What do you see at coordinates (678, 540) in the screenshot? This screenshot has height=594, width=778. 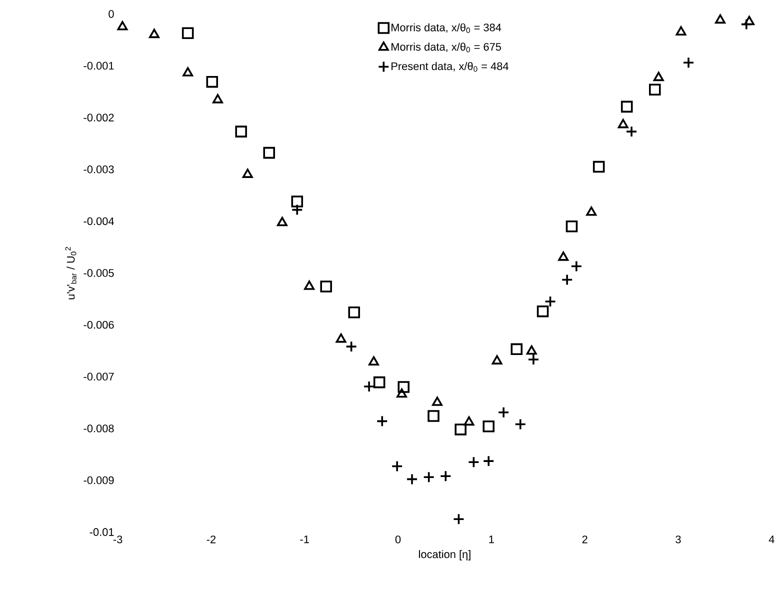 I see `x-tick-label: 3` at bounding box center [678, 540].